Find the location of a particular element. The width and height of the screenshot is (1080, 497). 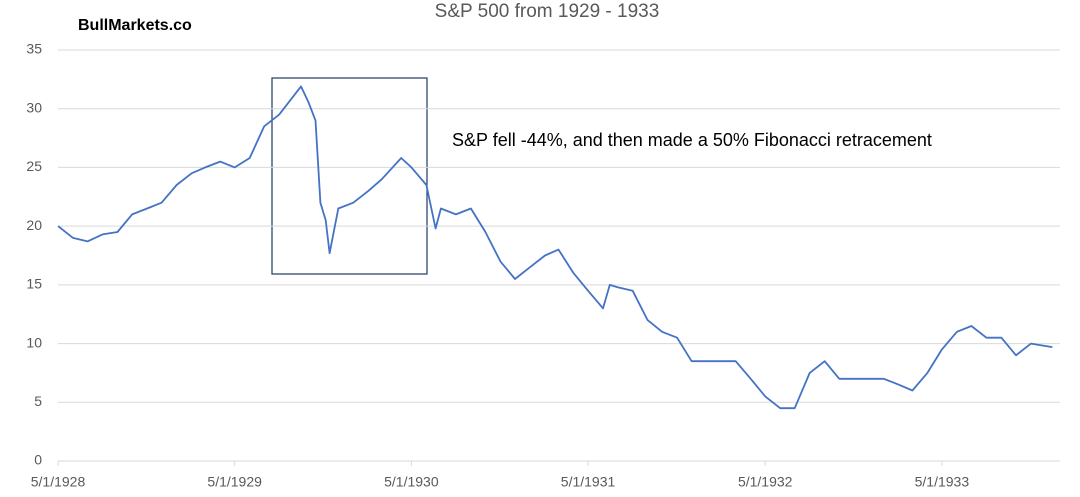

x-tick-label: 5/1/1932 is located at coordinates (765, 482).